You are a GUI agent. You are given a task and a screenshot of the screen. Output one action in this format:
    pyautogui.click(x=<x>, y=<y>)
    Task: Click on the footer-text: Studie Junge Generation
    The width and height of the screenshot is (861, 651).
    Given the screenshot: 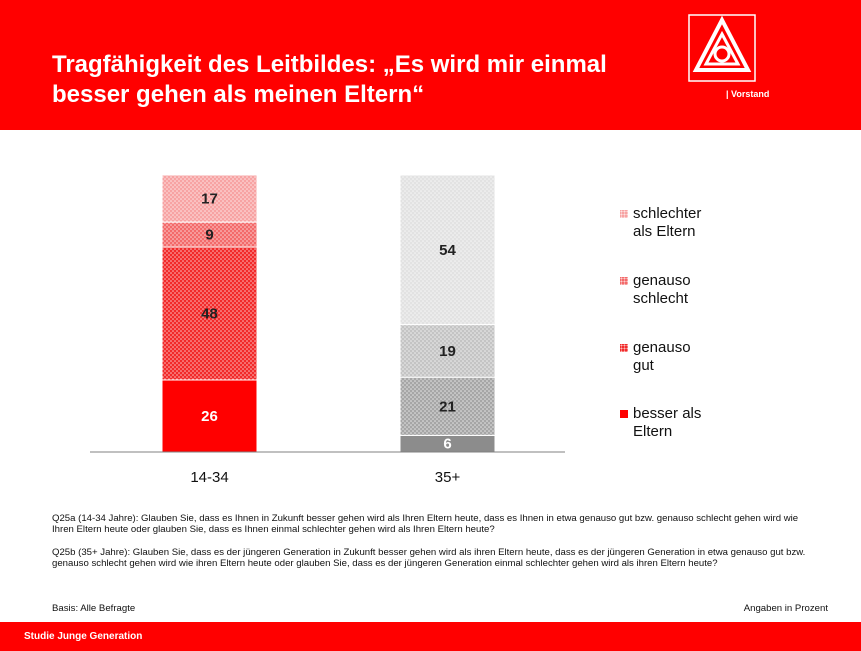 What is the action you would take?
    pyautogui.click(x=83, y=636)
    